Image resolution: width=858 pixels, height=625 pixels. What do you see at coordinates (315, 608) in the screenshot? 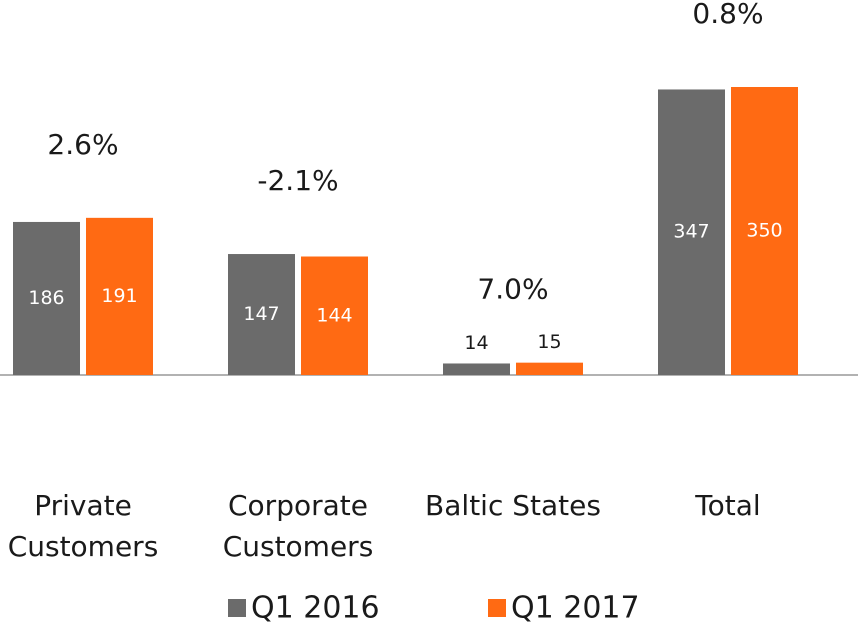
I see `legend-label: Q1 2016` at bounding box center [315, 608].